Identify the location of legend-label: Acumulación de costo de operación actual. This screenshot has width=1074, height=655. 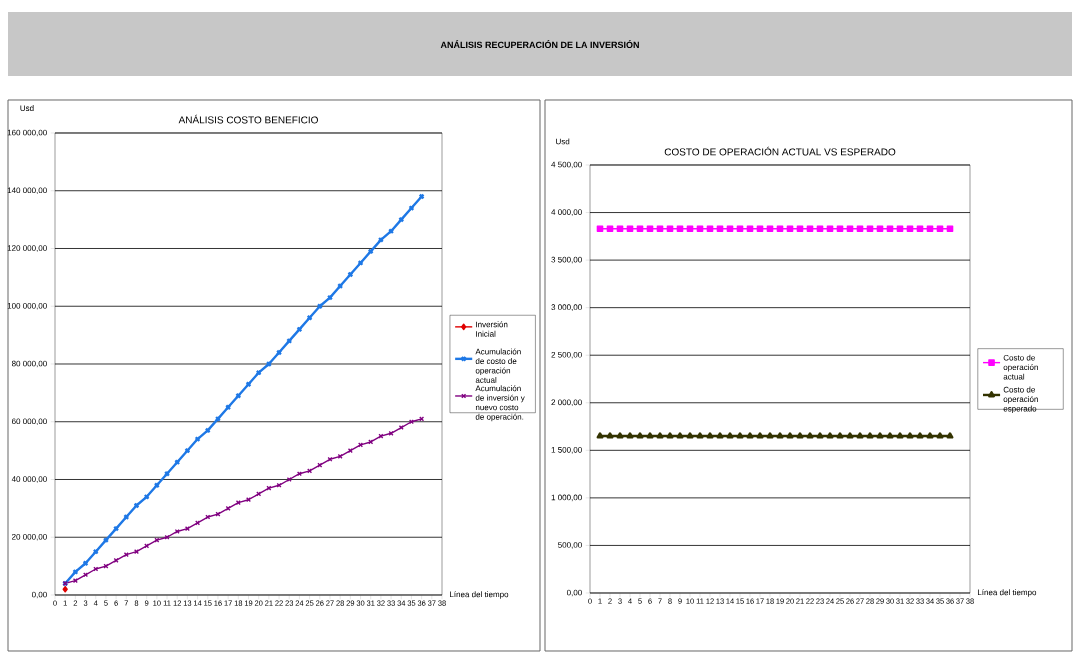
(498, 365).